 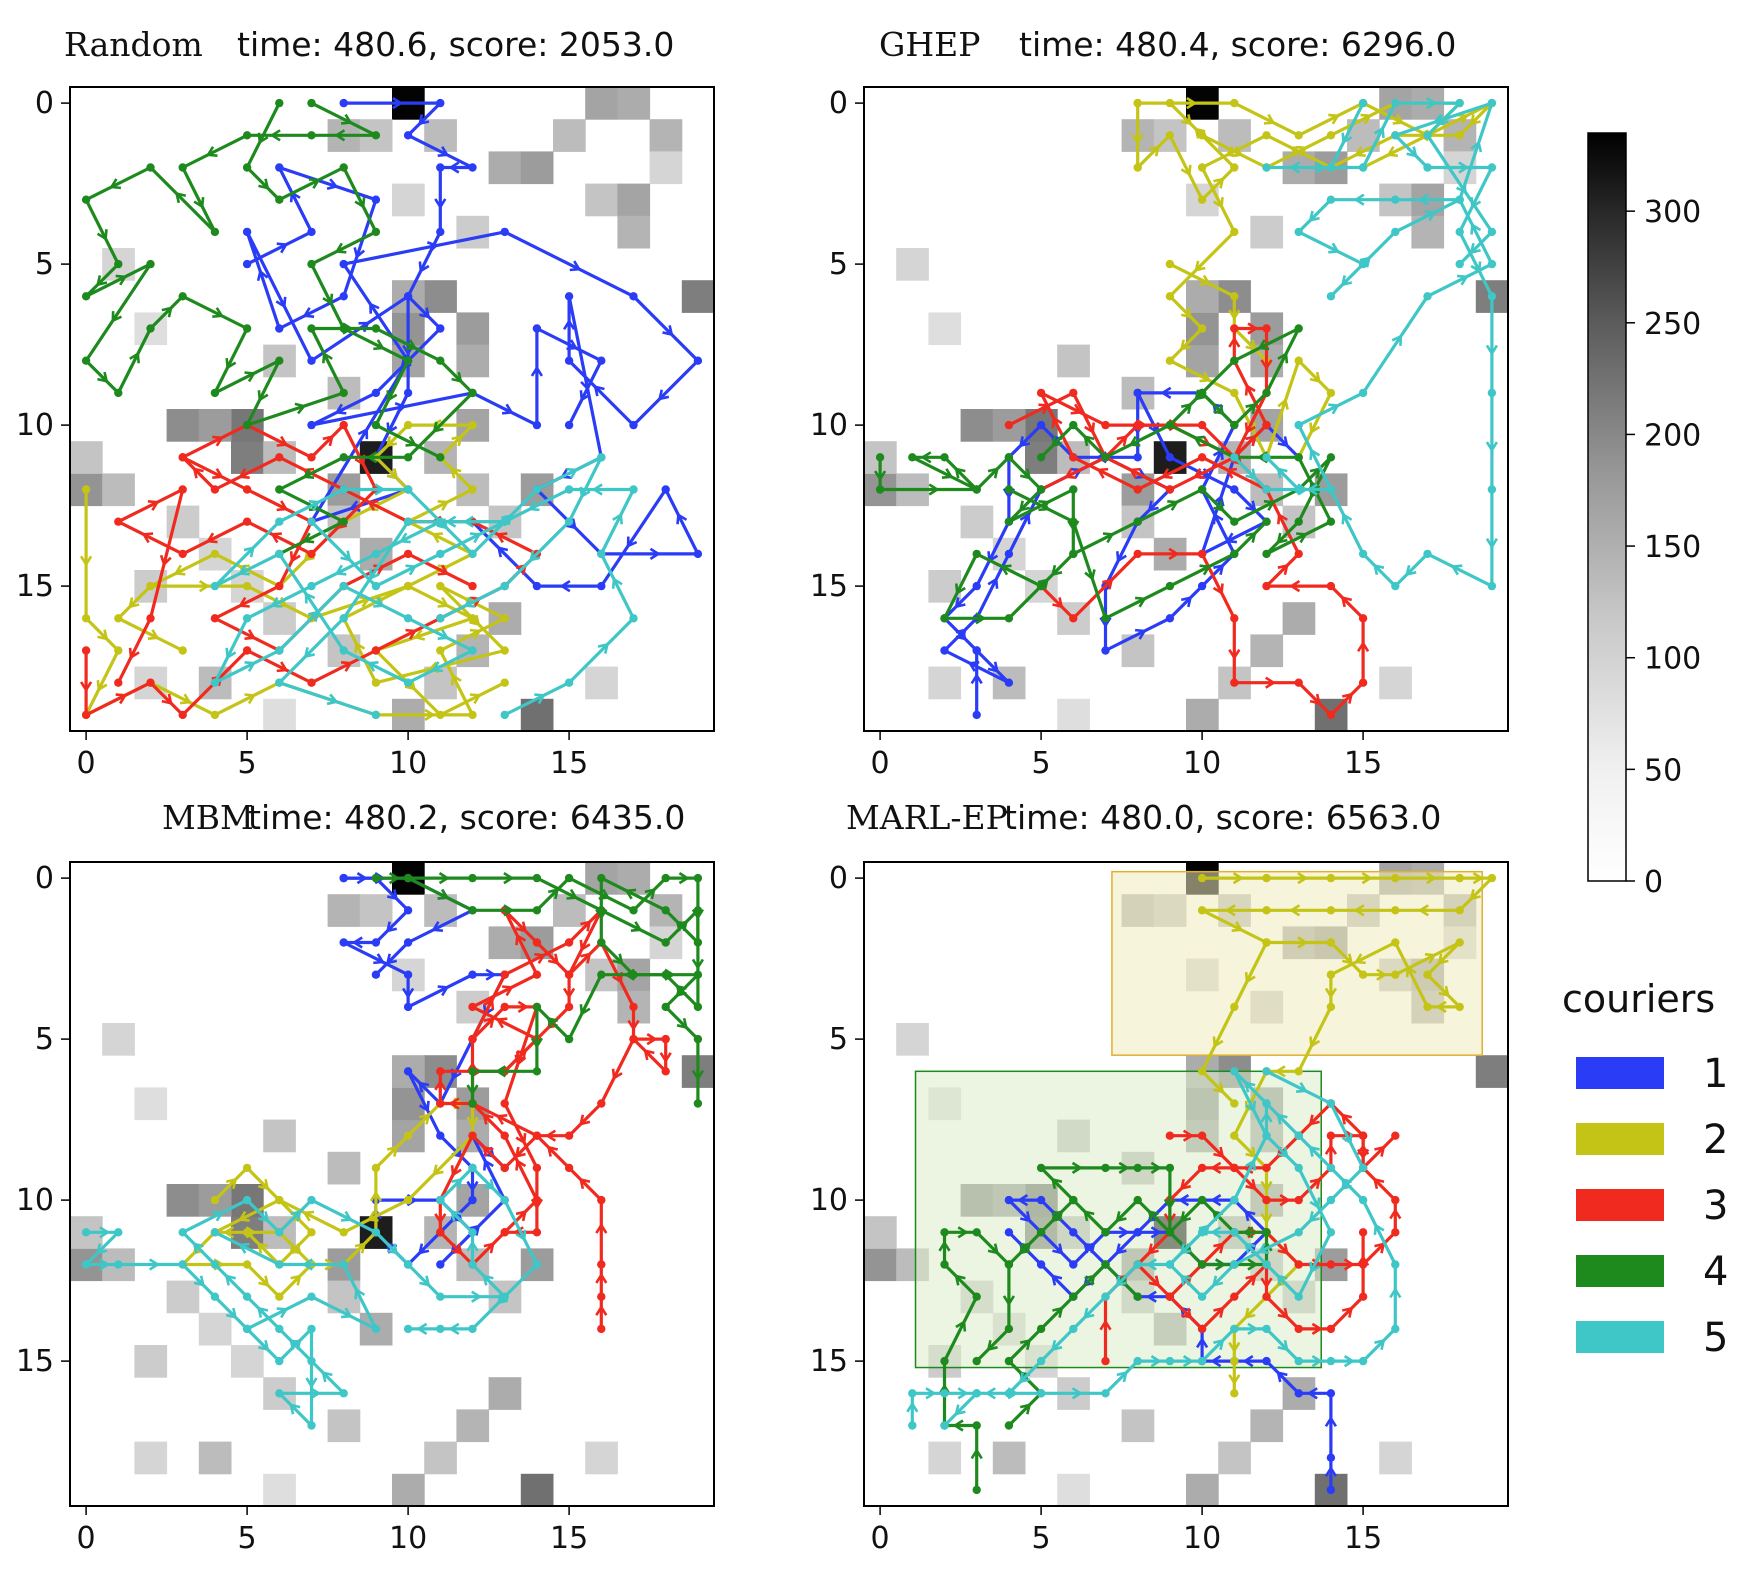 What do you see at coordinates (332, 1531) in the screenshot?
I see `x-axis-ticks: 0 5 10 15` at bounding box center [332, 1531].